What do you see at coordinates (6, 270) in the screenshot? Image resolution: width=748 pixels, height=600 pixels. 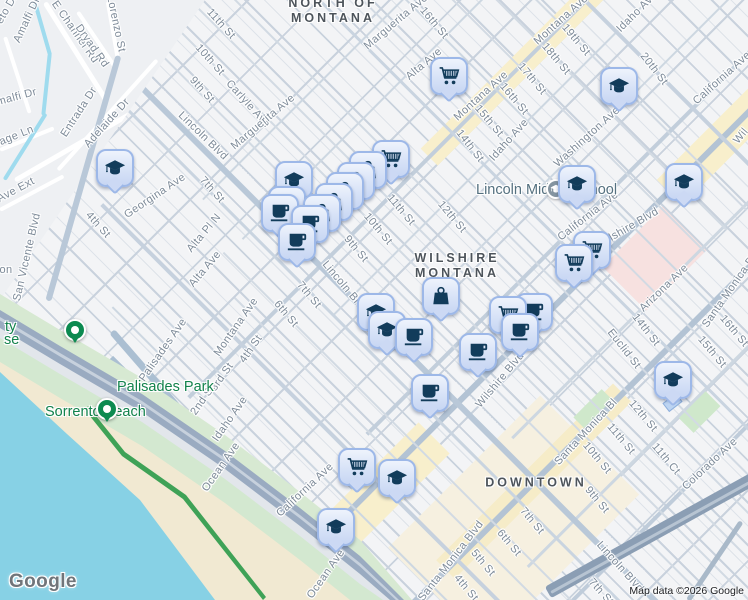 I see `street-label: on` at bounding box center [6, 270].